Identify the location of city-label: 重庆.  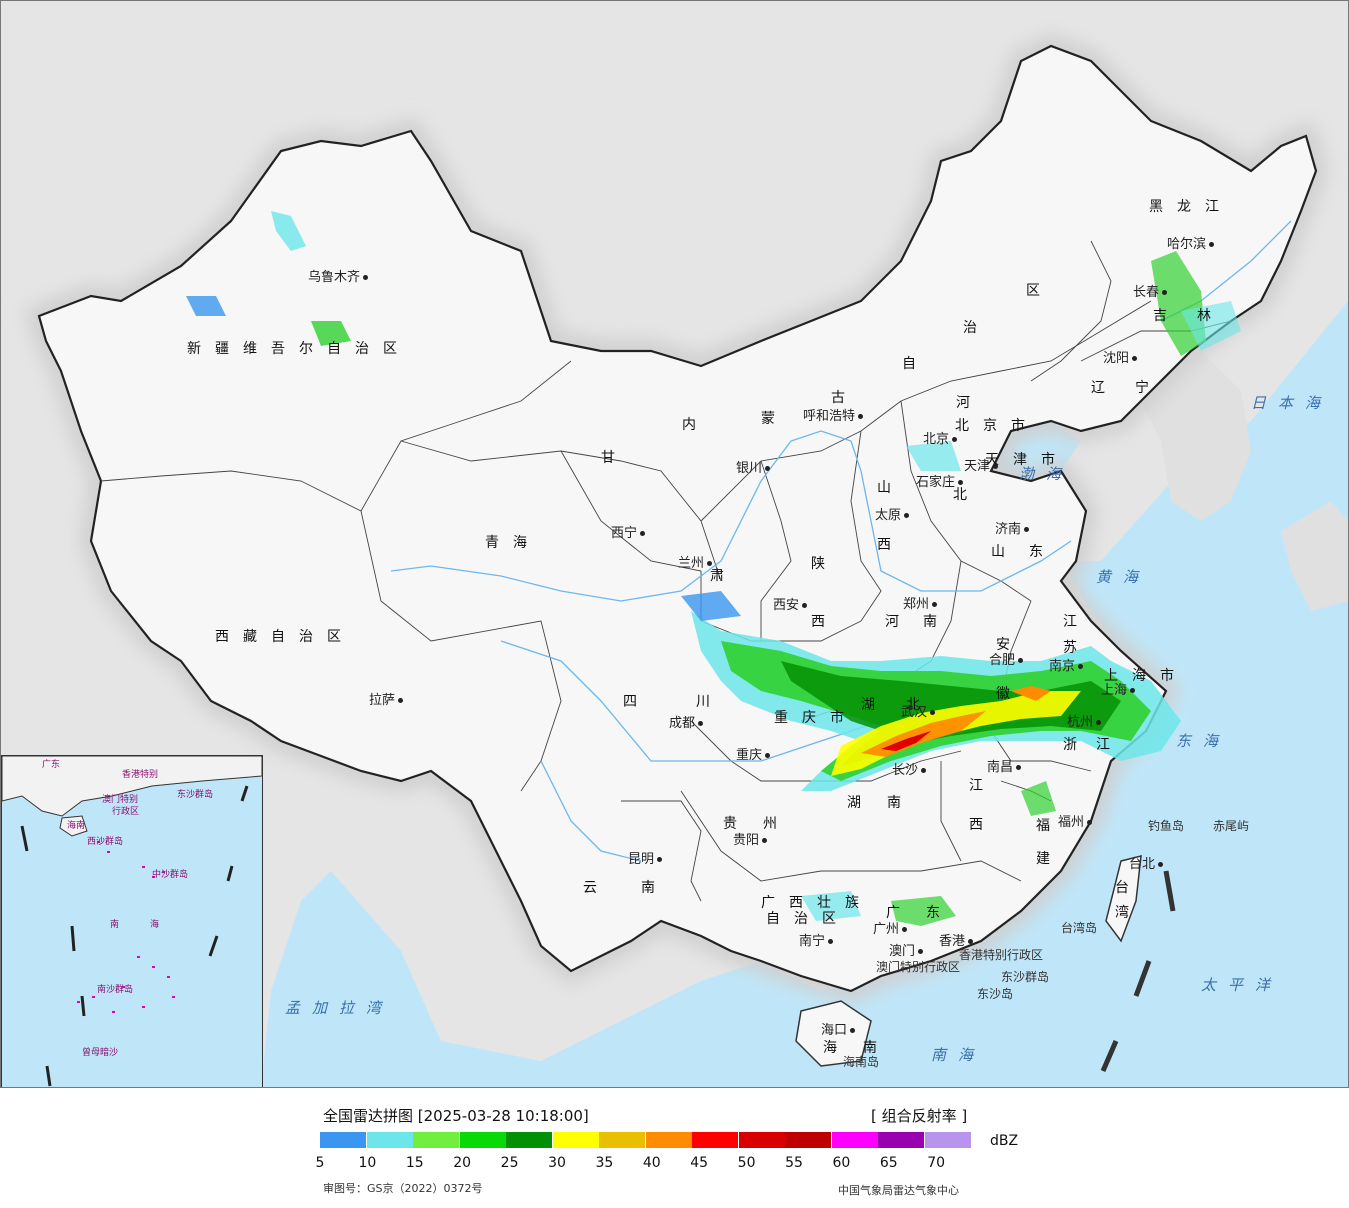
(754, 755).